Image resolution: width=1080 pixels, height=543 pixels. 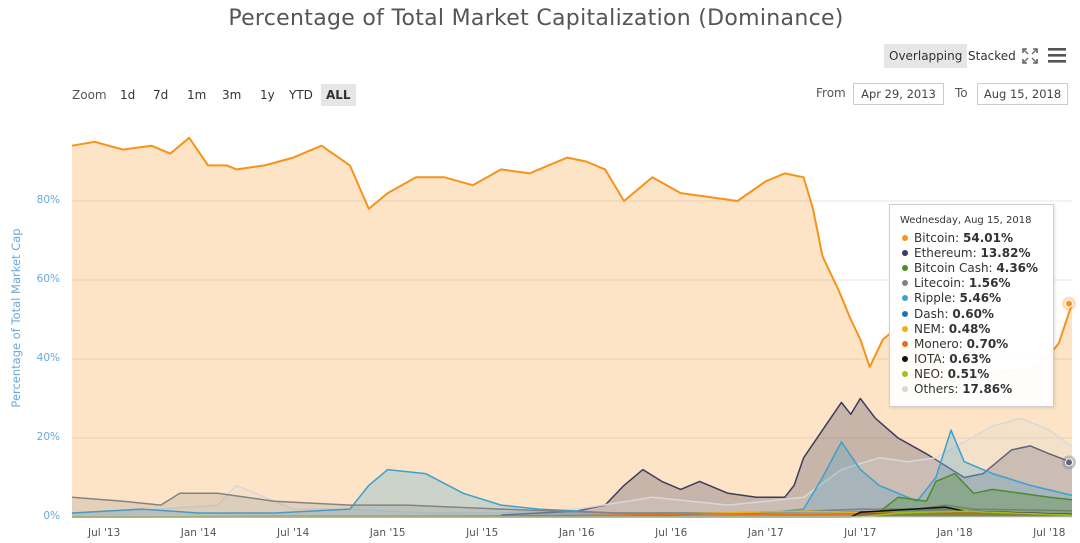 I want to click on tooltip-series-value: 0.48%, so click(x=969, y=328).